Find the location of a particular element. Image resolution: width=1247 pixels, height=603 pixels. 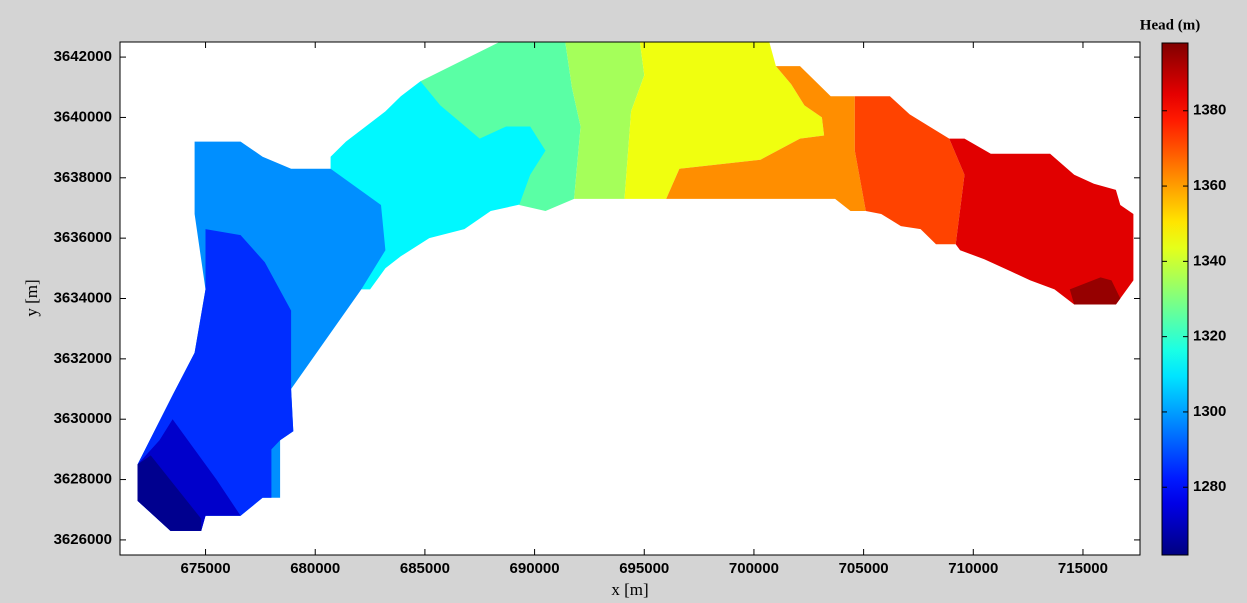

colorbar-tick-label: 1380 is located at coordinates (1209, 110).